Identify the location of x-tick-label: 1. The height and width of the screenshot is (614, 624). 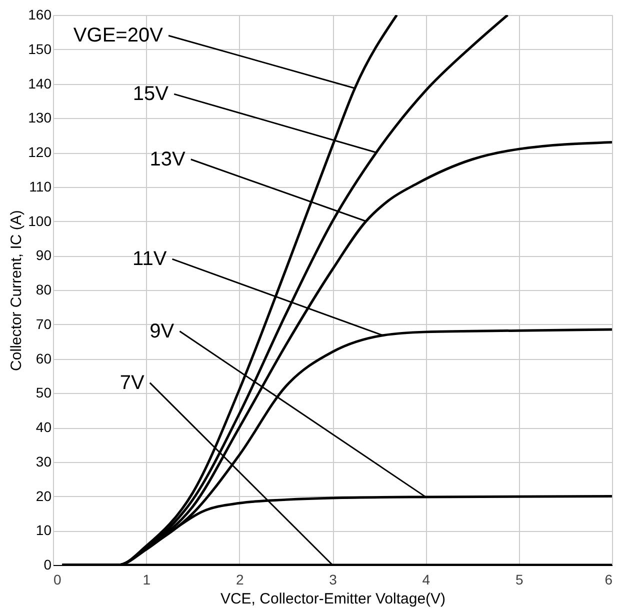
(146, 580).